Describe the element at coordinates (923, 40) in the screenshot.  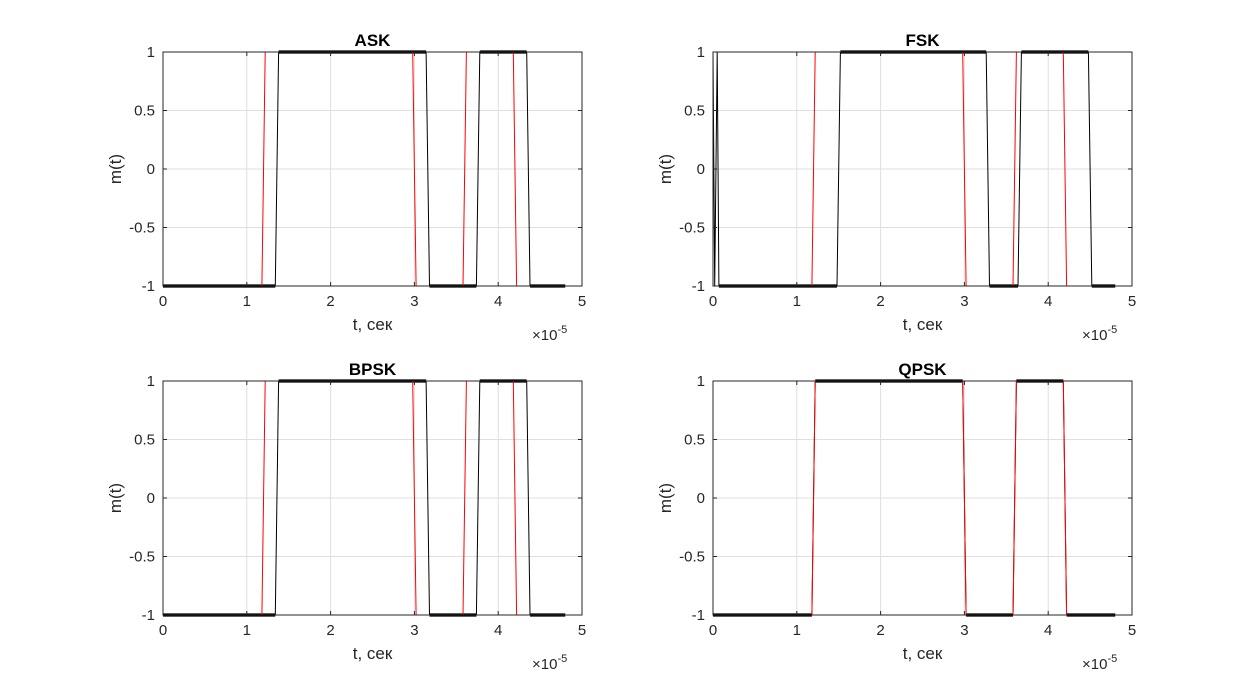
I see `chart-title: FSK` at that location.